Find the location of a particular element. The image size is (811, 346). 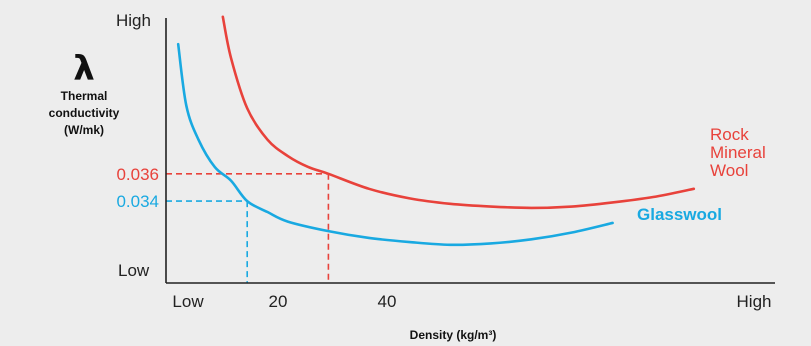

y-axis-label-line-1: Thermal is located at coordinates (84, 96).